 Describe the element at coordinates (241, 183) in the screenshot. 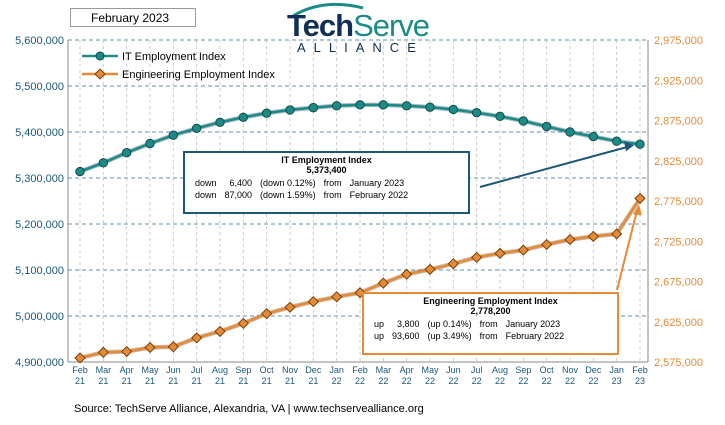

I see `it-row1-amount: 6,400` at that location.